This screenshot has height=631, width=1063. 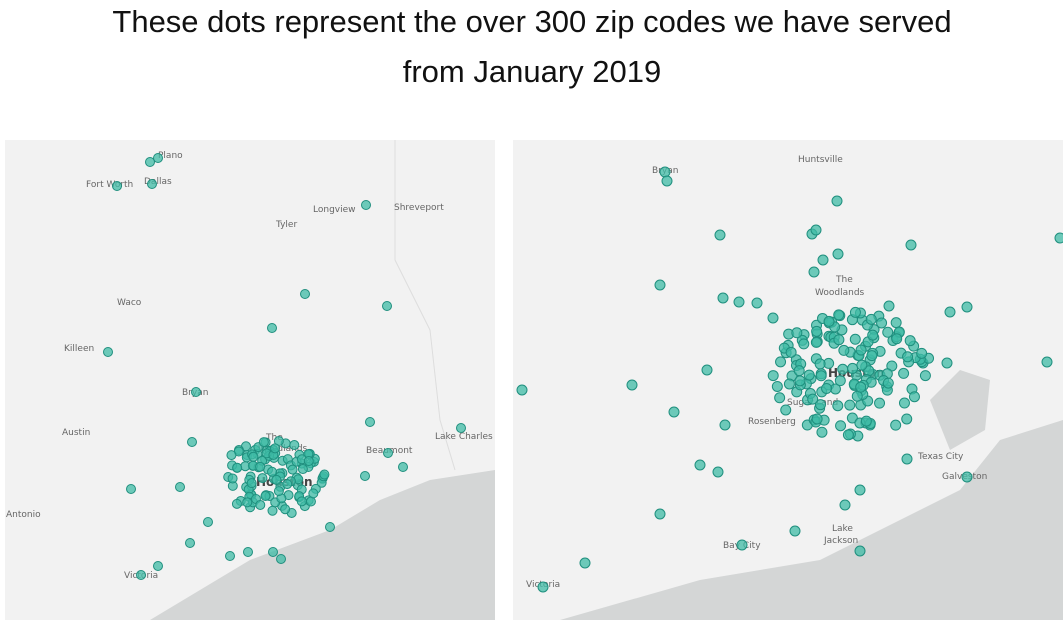 What do you see at coordinates (811, 520) in the screenshot?
I see `sea` at bounding box center [811, 520].